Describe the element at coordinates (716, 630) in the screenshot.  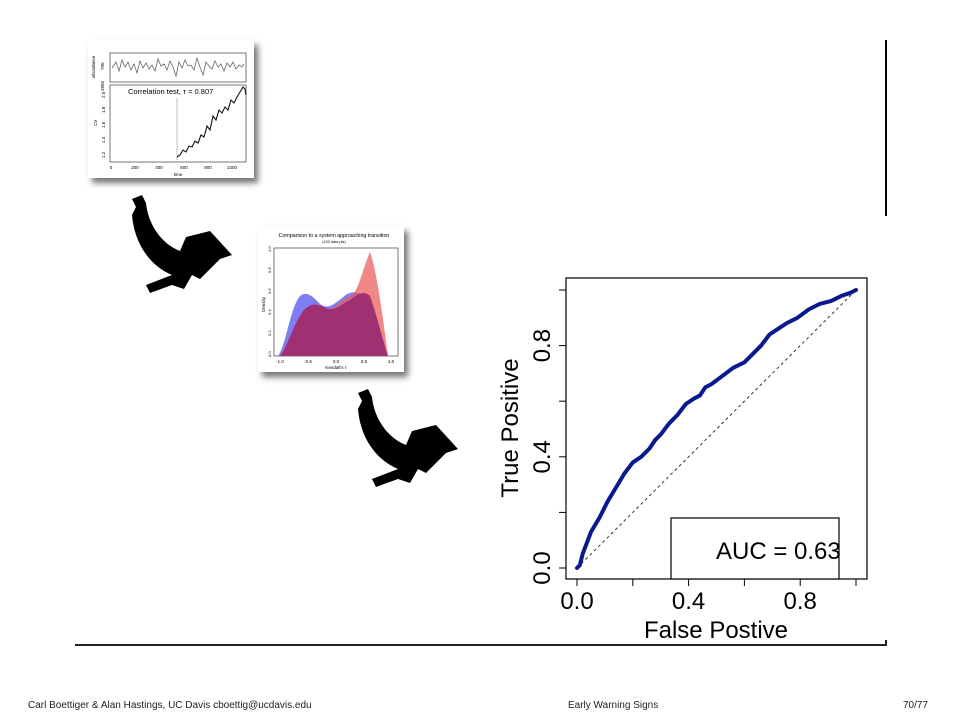
I see `roc-xlabel: False Postive` at that location.